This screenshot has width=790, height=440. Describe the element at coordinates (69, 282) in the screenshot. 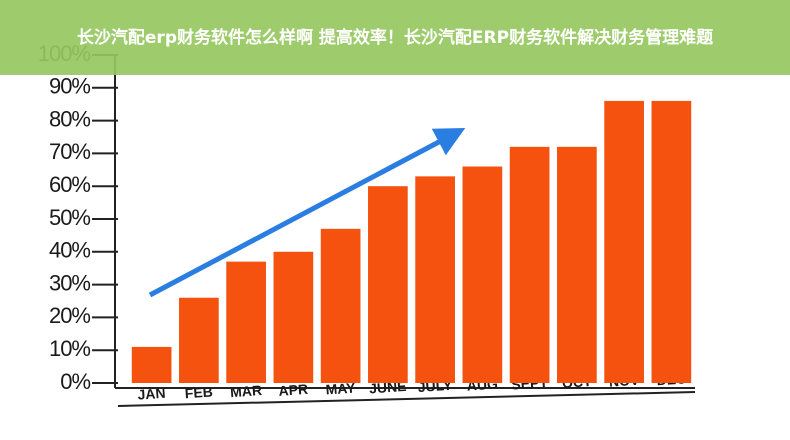

I see `y-tick-label: 30%` at that location.